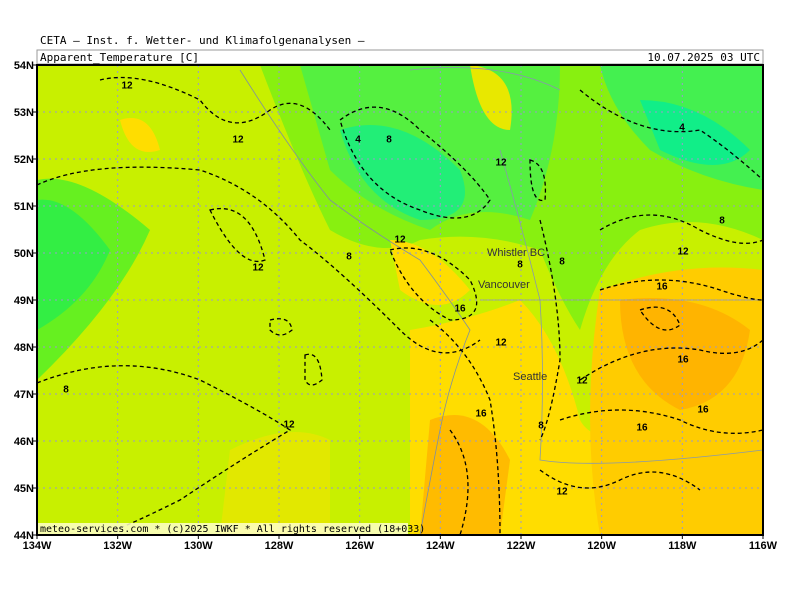 This screenshot has height=604, width=800. What do you see at coordinates (24, 254) in the screenshot?
I see `lat-label: 50N` at bounding box center [24, 254].